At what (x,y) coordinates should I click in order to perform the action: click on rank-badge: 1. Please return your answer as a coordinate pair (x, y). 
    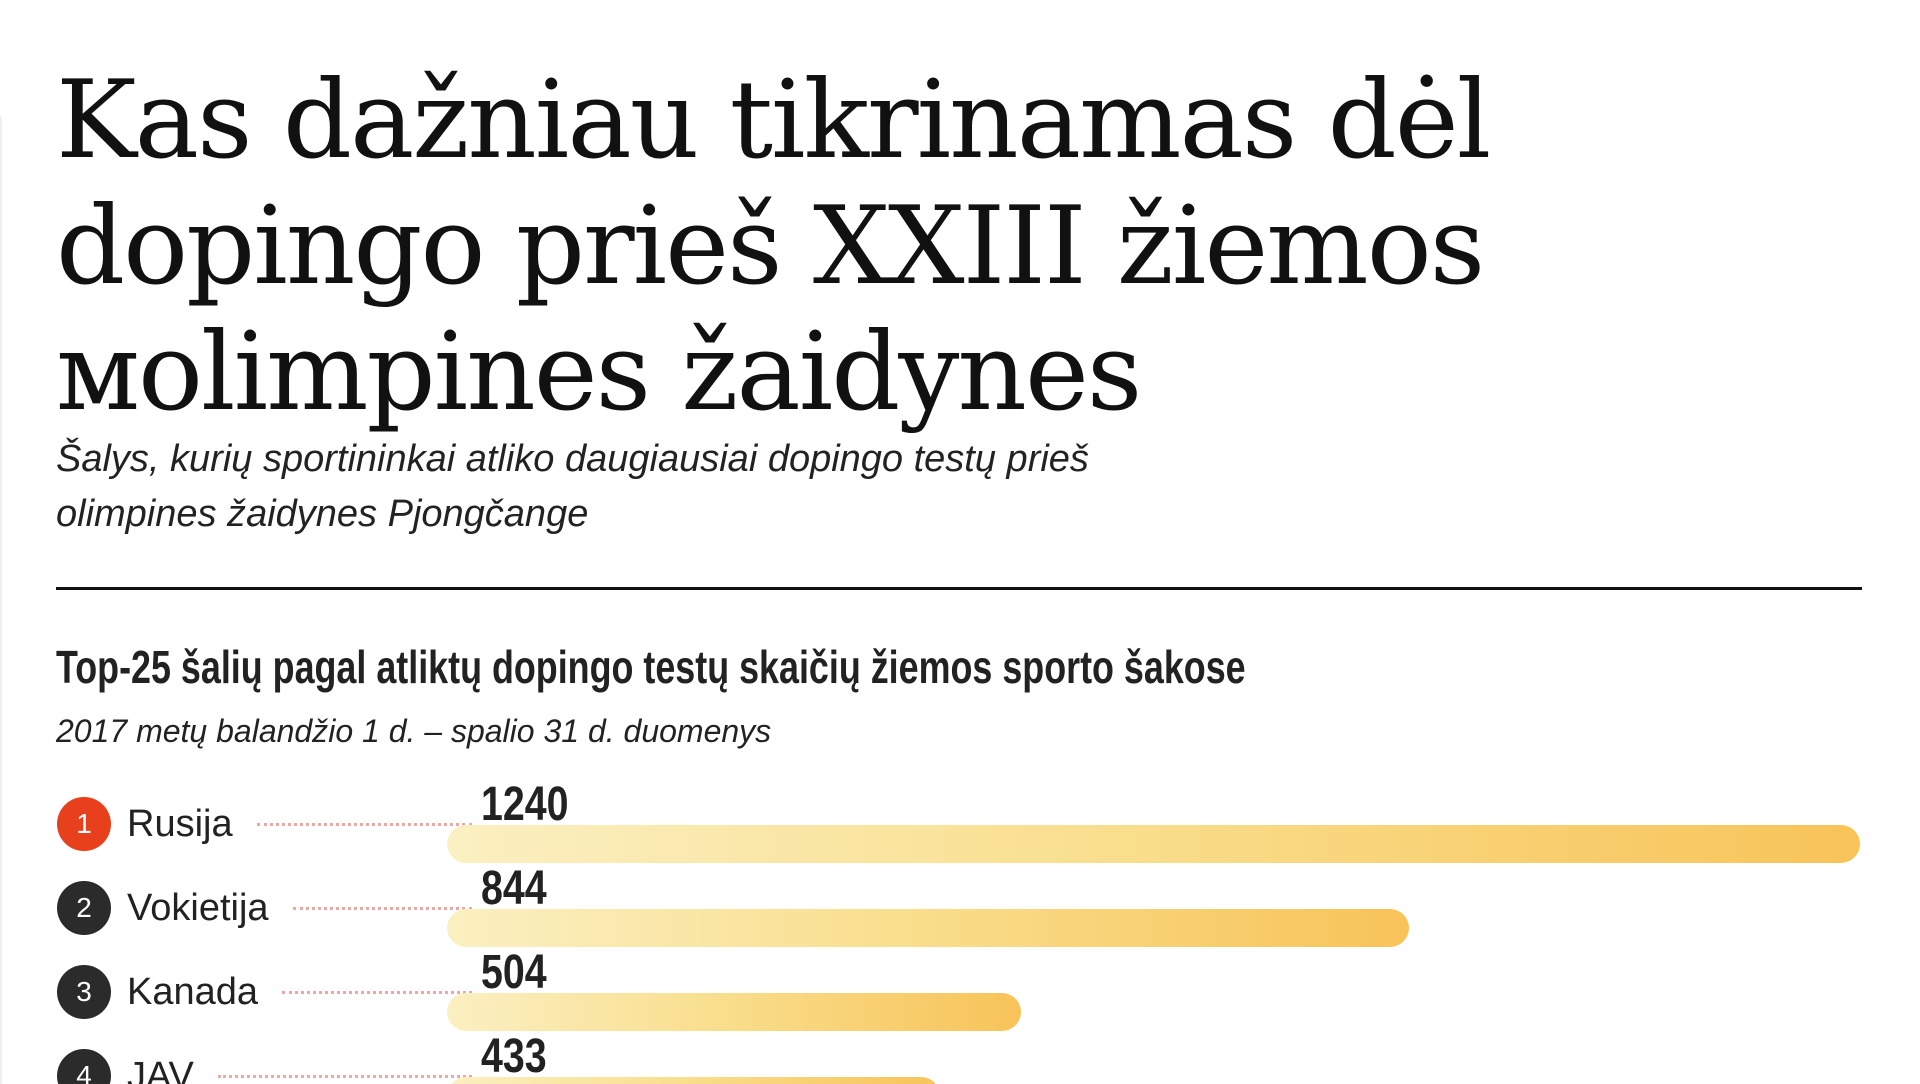
    Looking at the image, I should click on (84, 824).